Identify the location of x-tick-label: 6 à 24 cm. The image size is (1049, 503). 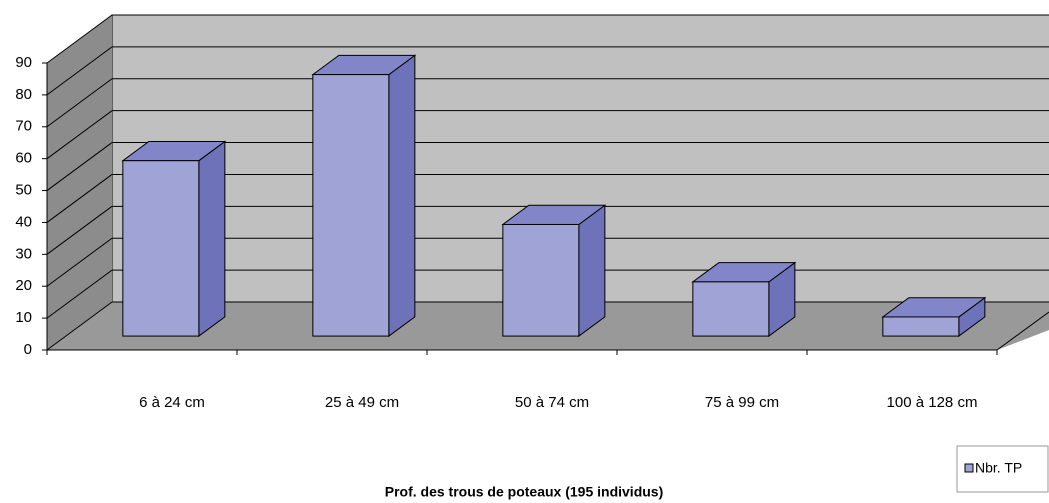
(172, 402).